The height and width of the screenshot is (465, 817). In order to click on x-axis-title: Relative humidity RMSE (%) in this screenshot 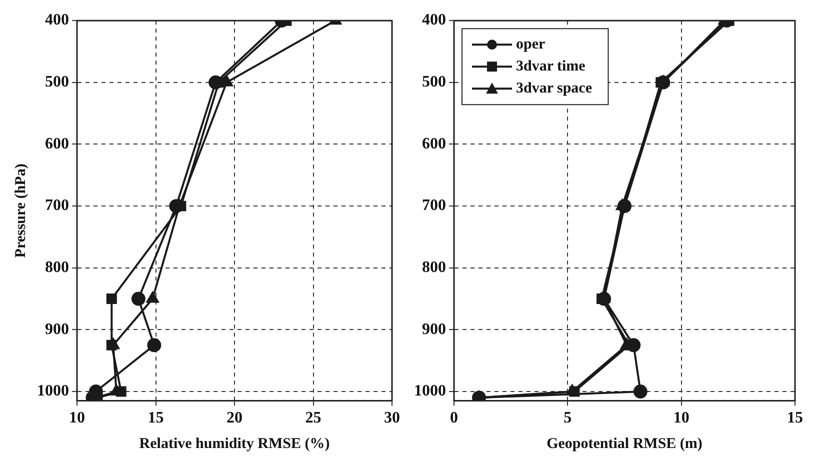, I will do `click(234, 444)`.